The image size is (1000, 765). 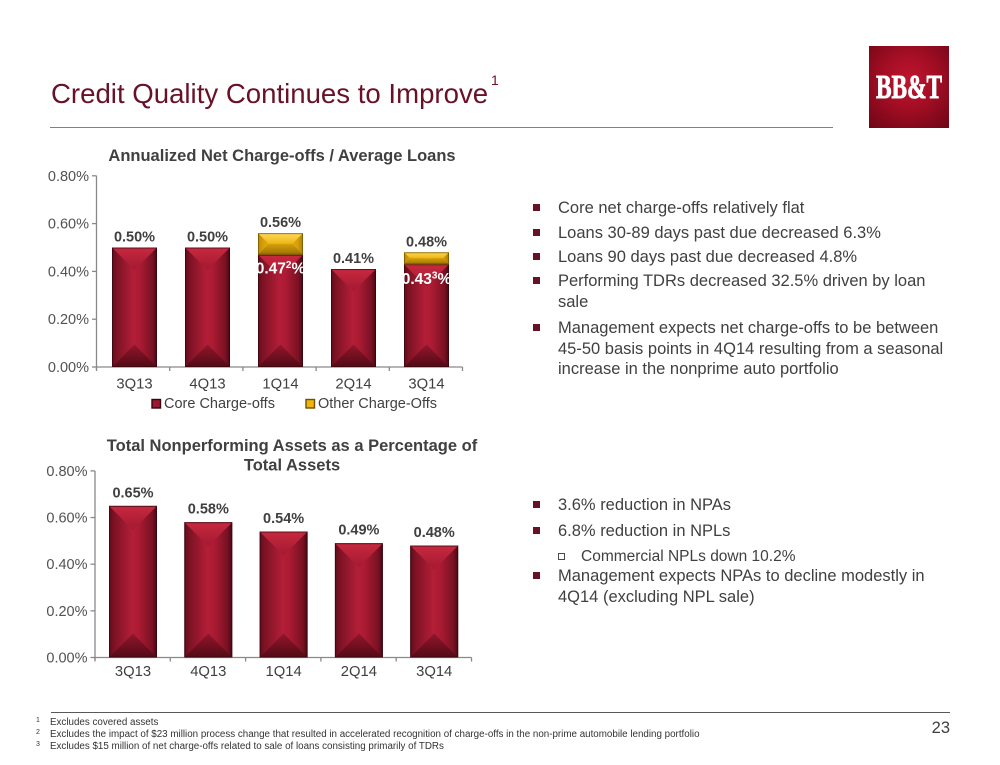 What do you see at coordinates (377, 404) in the screenshot?
I see `svg-text: Other Charge-Offs` at bounding box center [377, 404].